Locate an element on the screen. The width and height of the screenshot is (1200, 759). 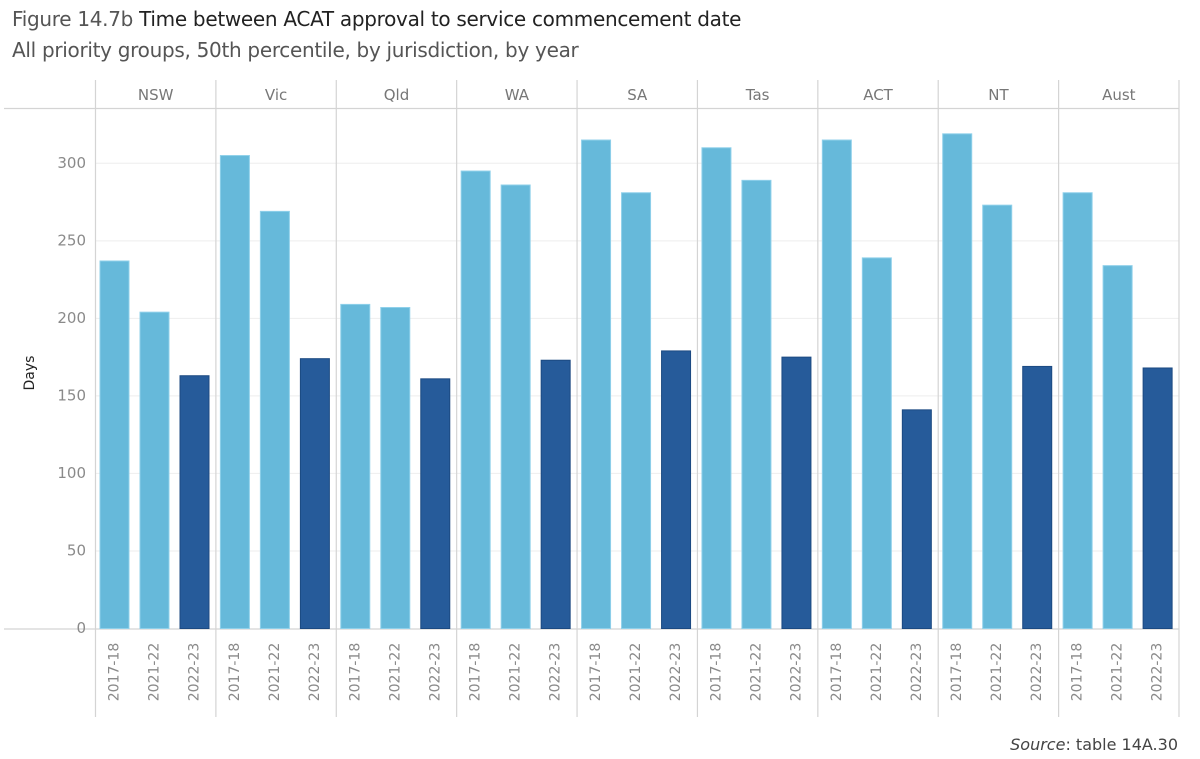
panel-label-aust: Aust is located at coordinates (1119, 95).